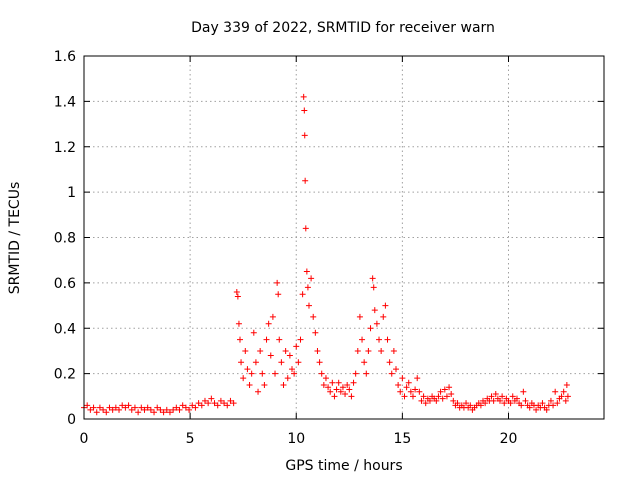 This screenshot has height=480, width=640. I want to click on y-tick-label: 0.4, so click(65, 329).